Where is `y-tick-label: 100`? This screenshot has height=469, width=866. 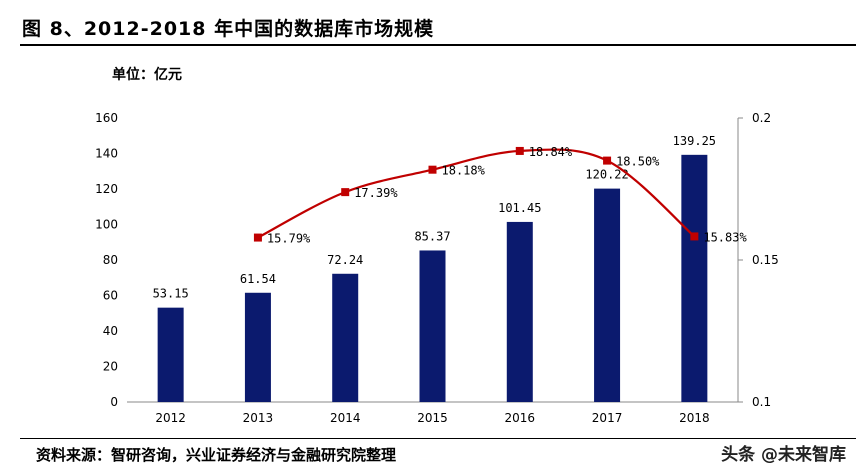
y-tick-label: 100 is located at coordinates (106, 225).